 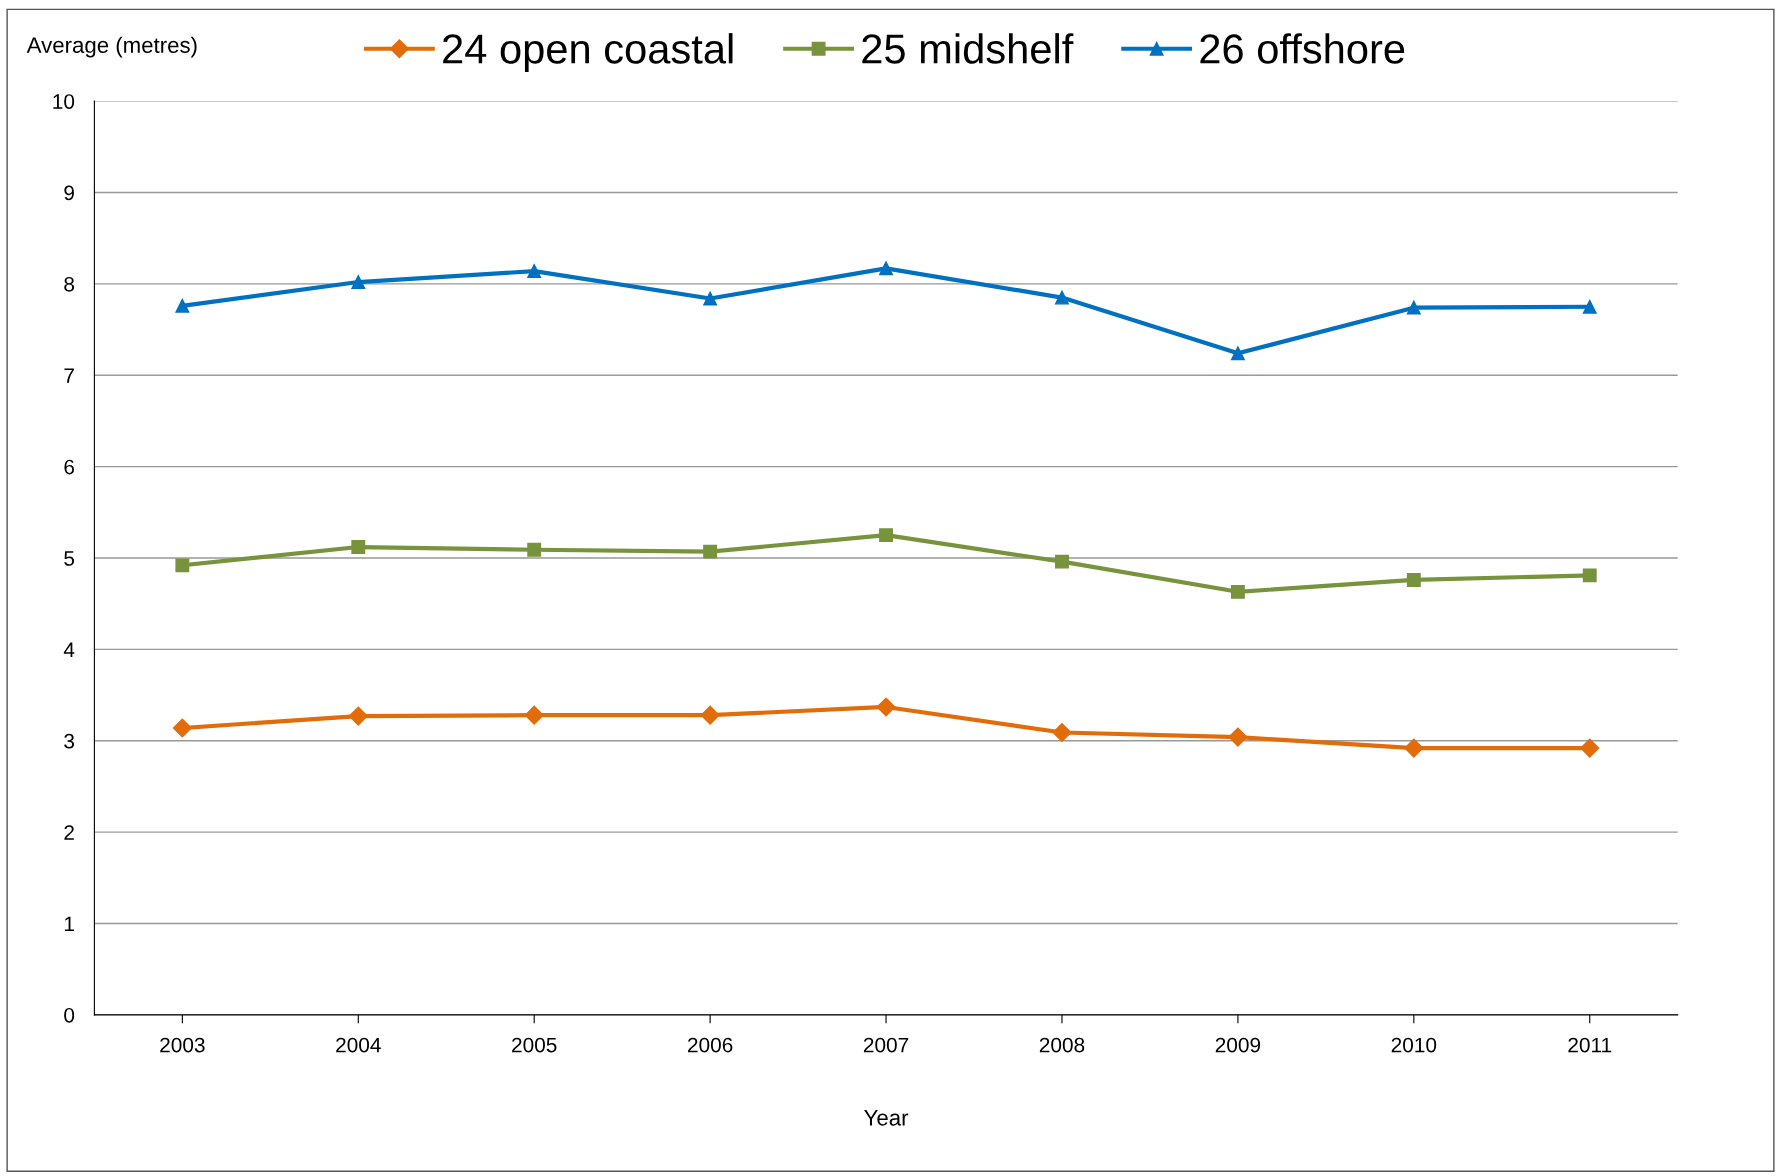 What do you see at coordinates (64, 101) in the screenshot?
I see `y-tick-label: 10` at bounding box center [64, 101].